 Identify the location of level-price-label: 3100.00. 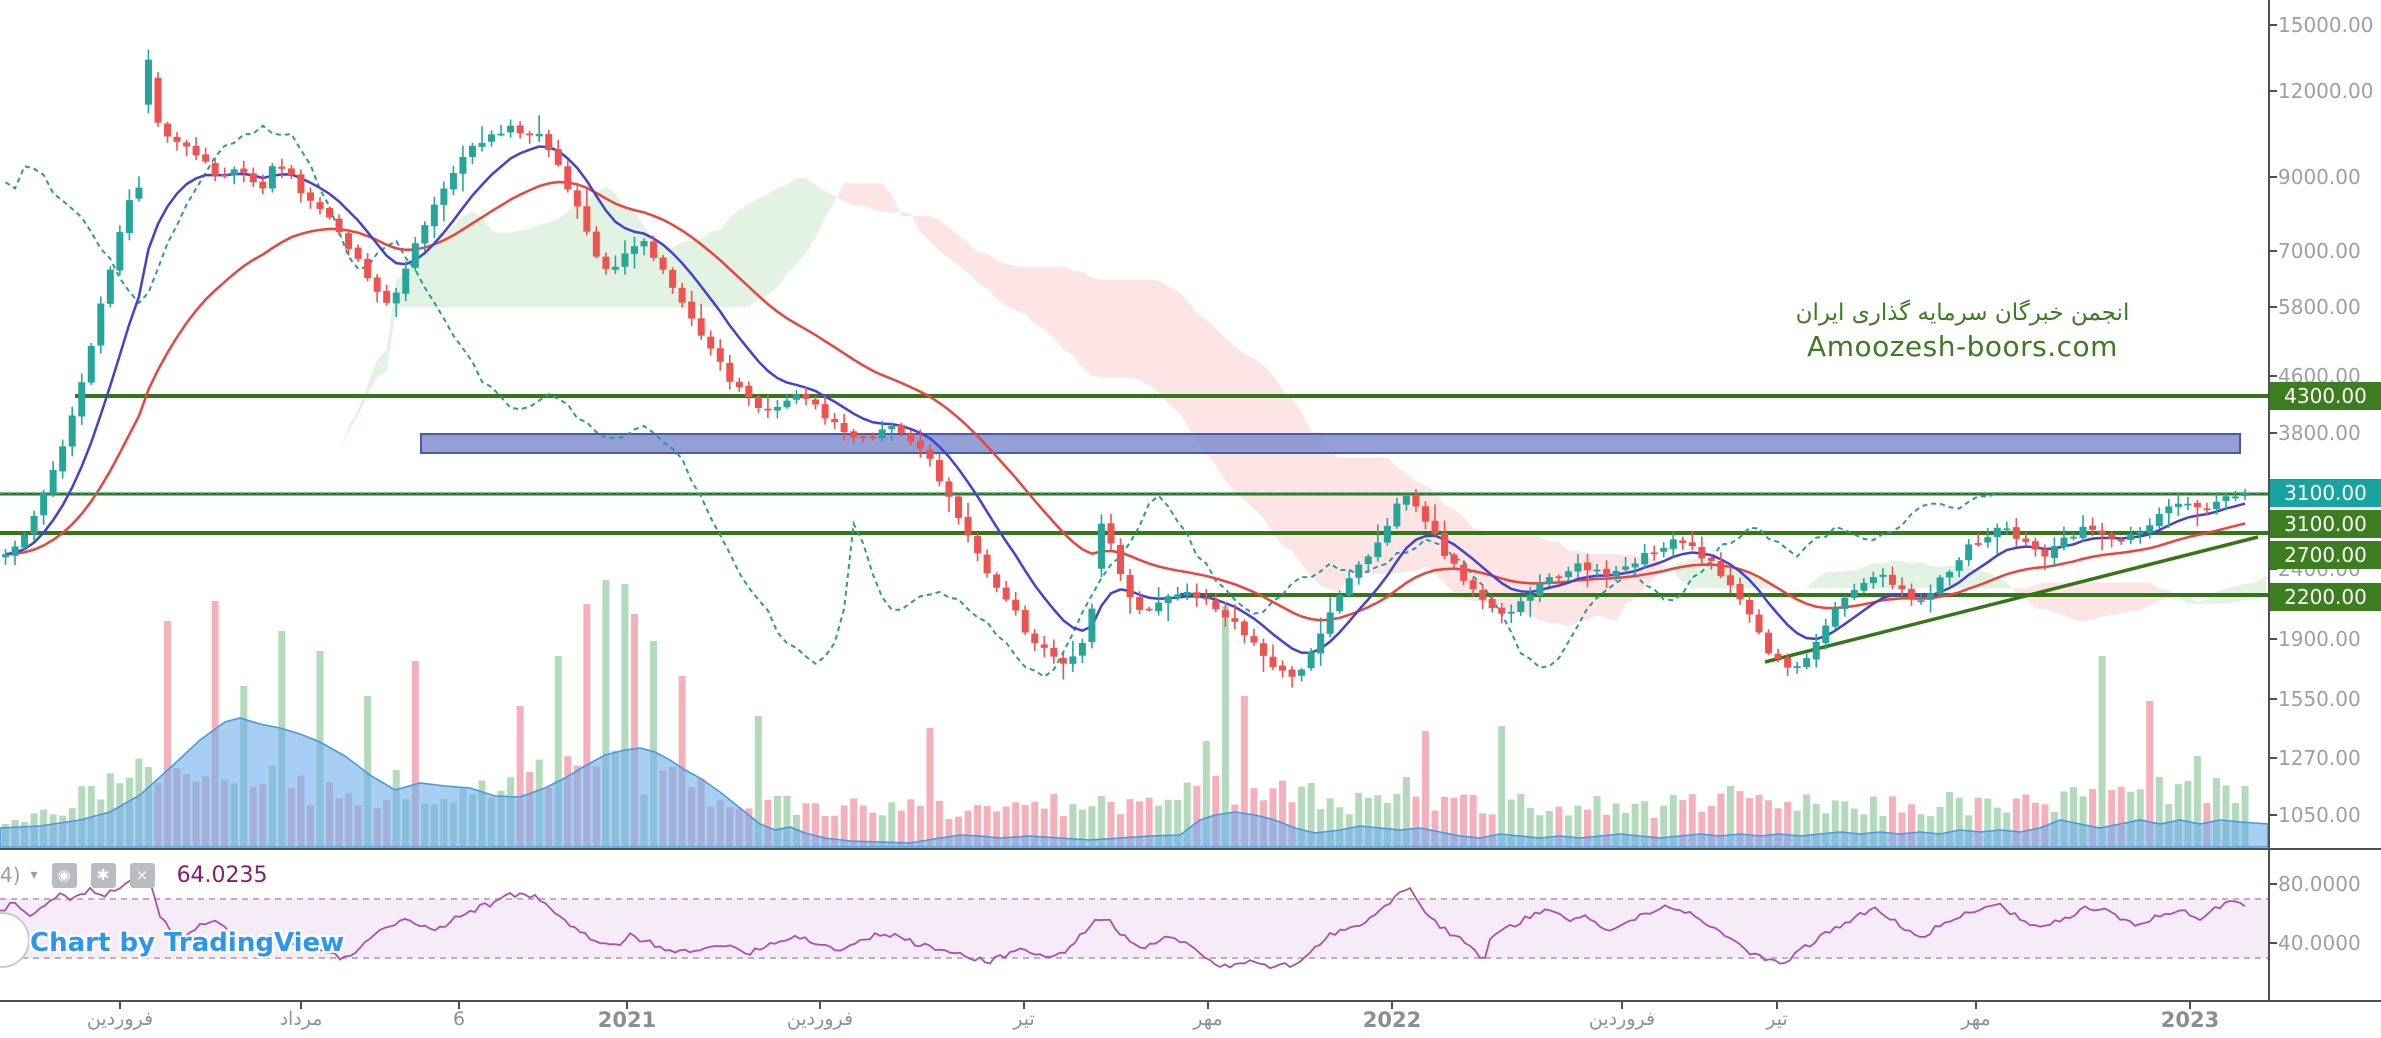
(2325, 524).